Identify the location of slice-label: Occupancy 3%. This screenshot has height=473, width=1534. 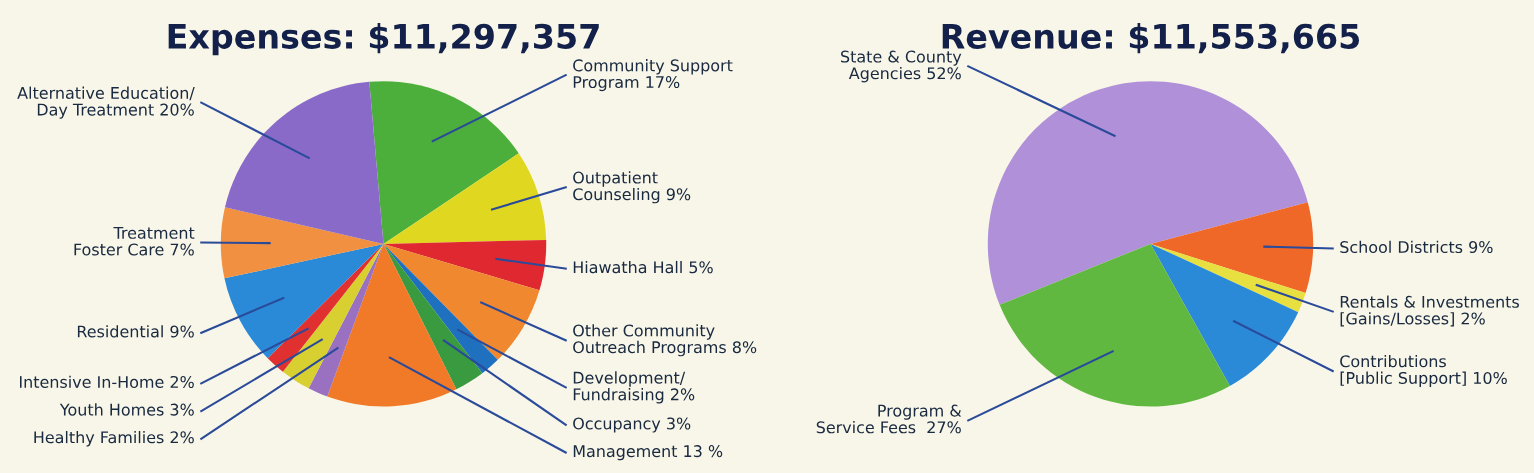
(632, 425).